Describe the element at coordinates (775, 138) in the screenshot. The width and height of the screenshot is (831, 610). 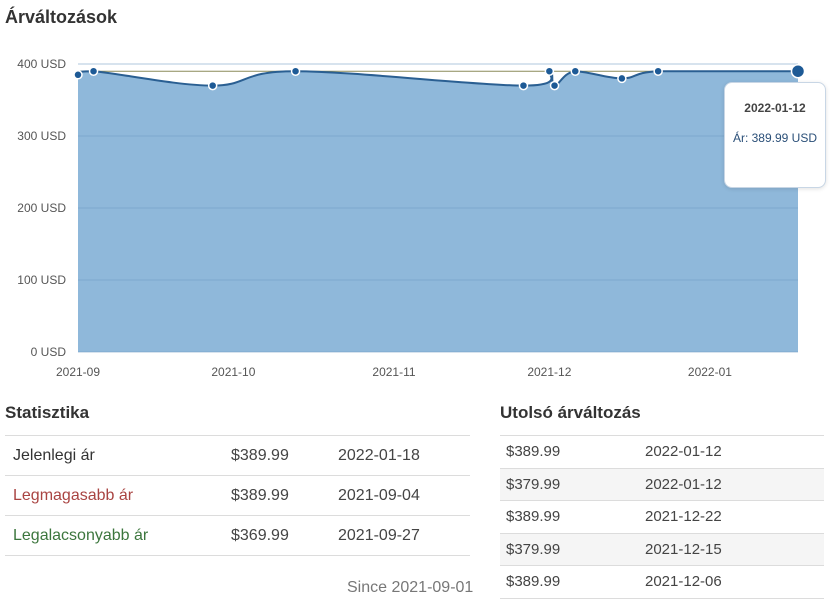
I see `tooltip-price: Ár: 389.99 USD` at that location.